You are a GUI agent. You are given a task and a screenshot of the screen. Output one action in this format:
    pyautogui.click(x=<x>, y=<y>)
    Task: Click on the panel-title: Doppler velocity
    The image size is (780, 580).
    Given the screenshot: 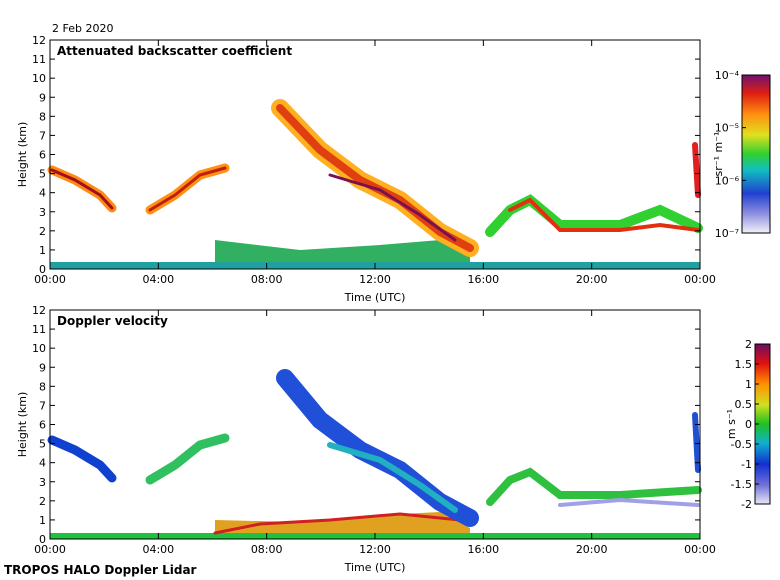 What is the action you would take?
    pyautogui.click(x=112, y=321)
    